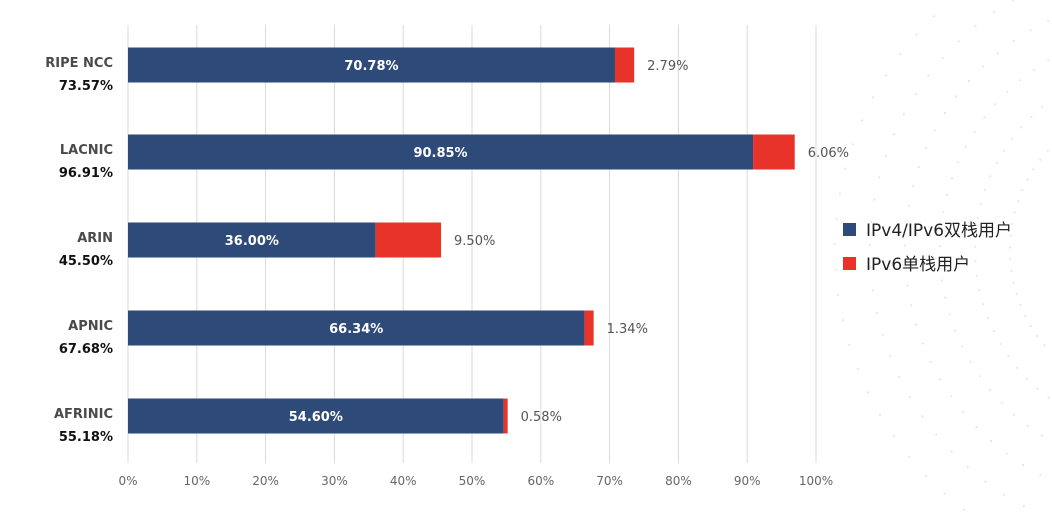  I want to click on bar-label-dual-stack: 90.85%, so click(440, 153).